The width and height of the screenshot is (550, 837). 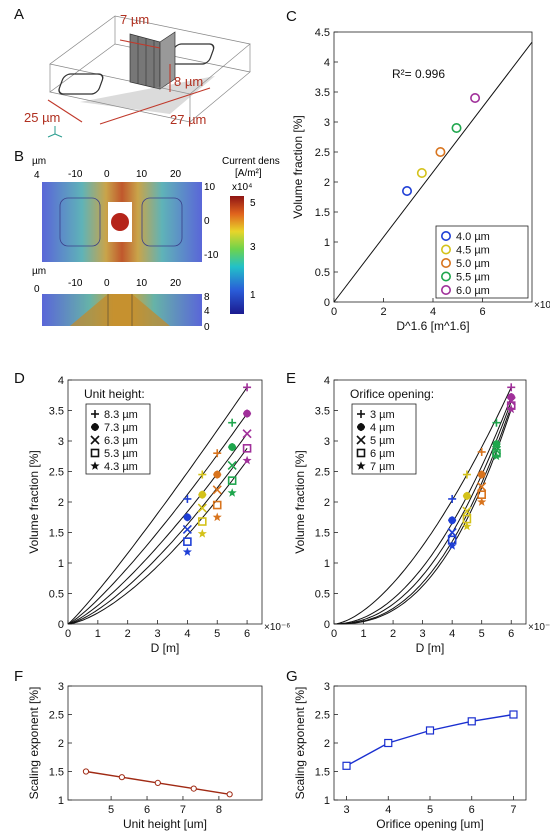 What do you see at coordinates (165, 824) in the screenshot?
I see `x-axis-label: Unit height [um]` at bounding box center [165, 824].